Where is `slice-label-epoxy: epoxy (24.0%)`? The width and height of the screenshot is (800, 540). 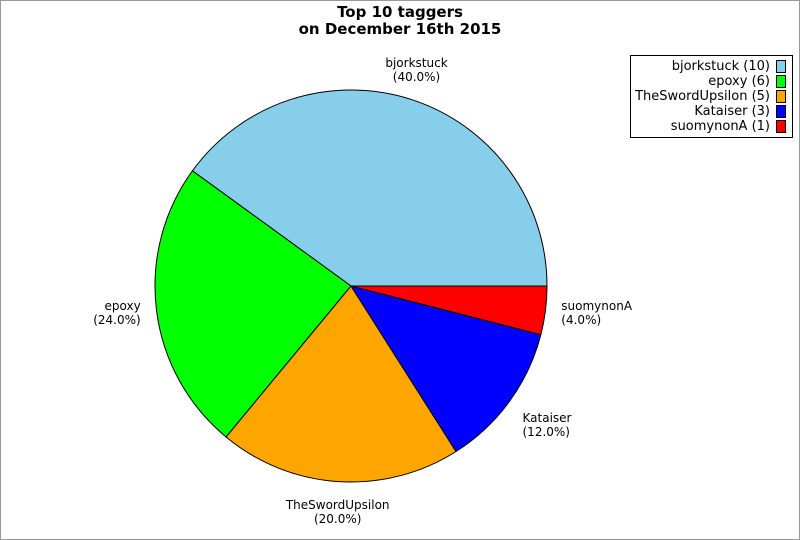
slice-label-epoxy: epoxy (24.0%) is located at coordinates (116, 313).